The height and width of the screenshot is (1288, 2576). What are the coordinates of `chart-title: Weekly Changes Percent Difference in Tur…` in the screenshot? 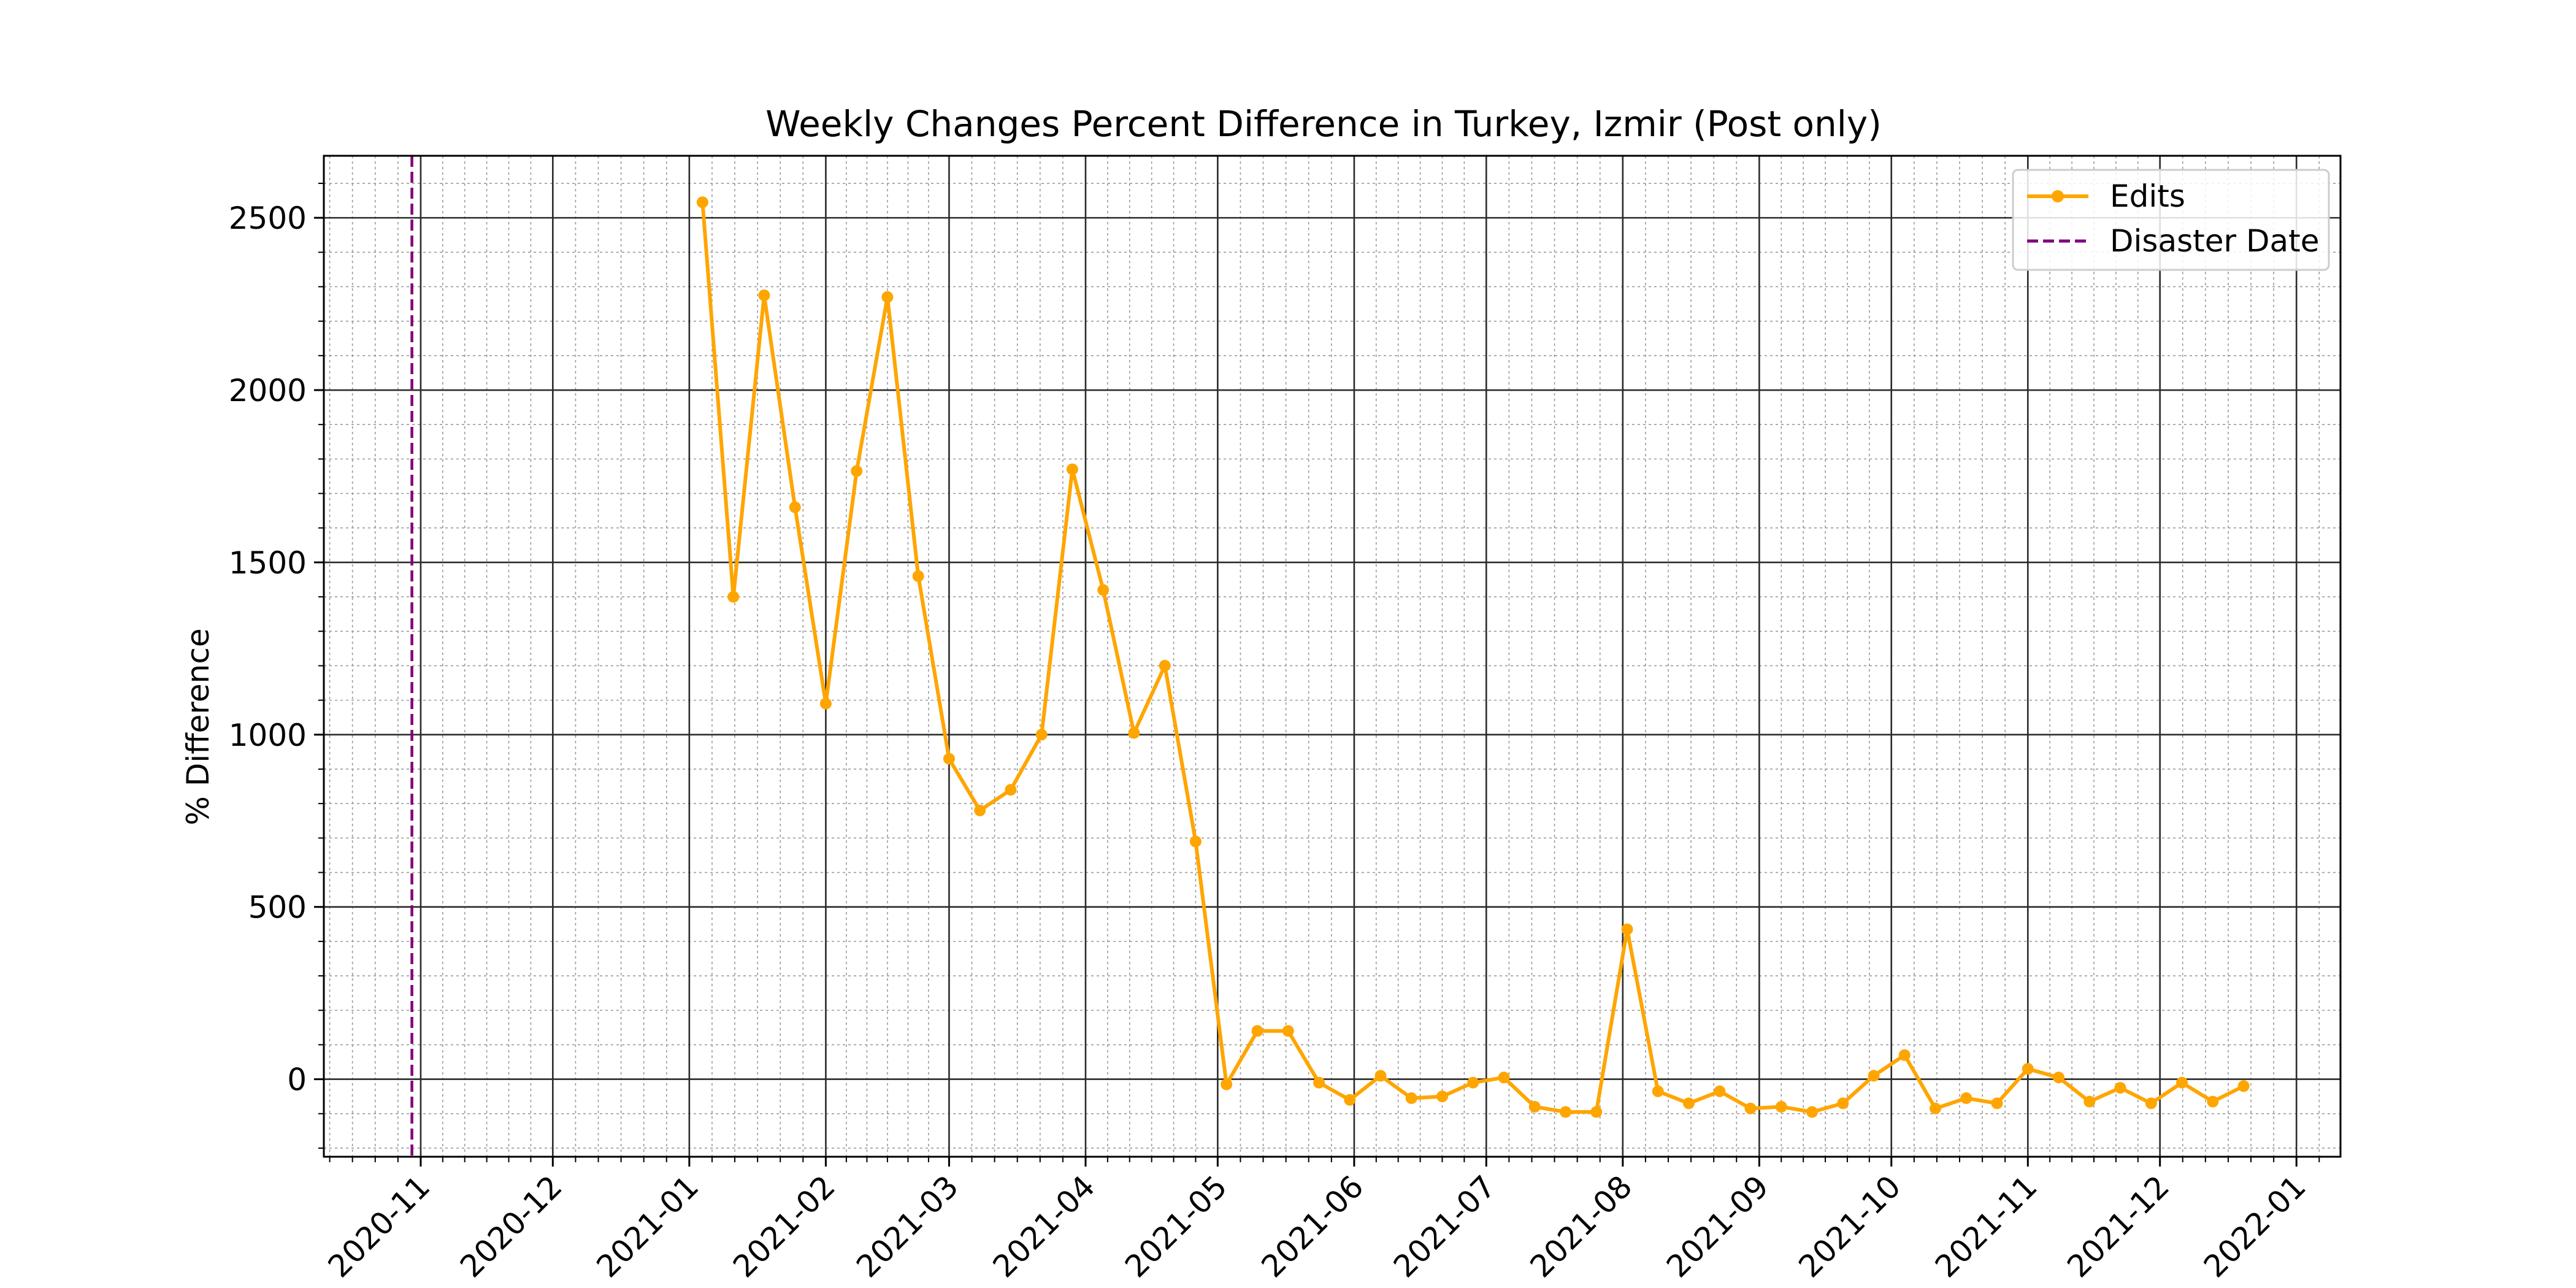 It's located at (1323, 124).